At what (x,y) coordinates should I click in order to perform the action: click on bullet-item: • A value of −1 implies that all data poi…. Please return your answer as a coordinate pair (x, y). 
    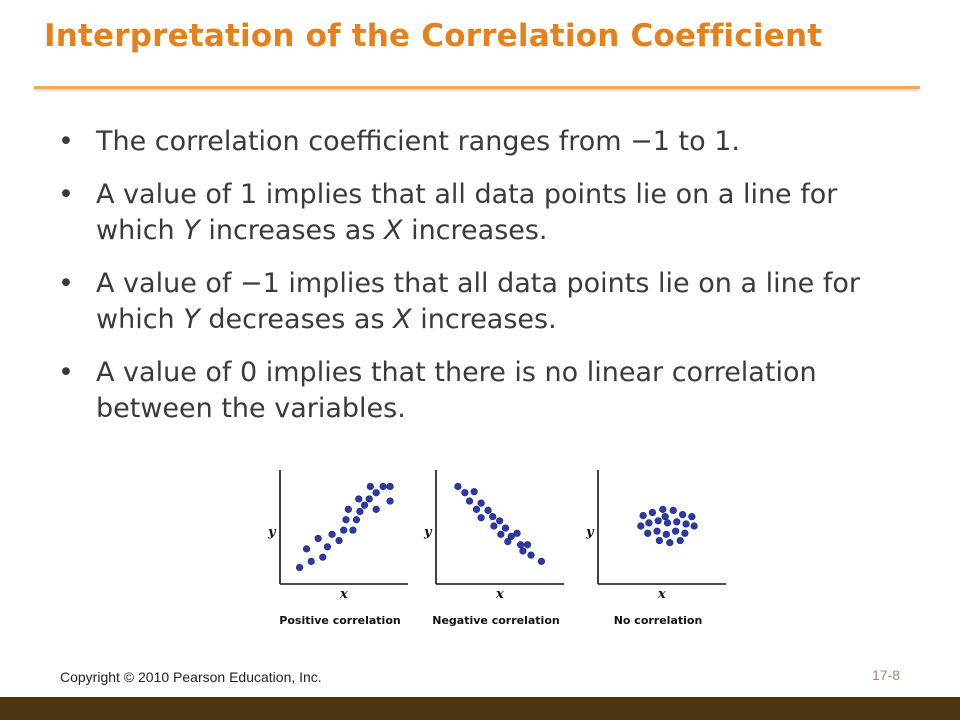
    Looking at the image, I should click on (488, 302).